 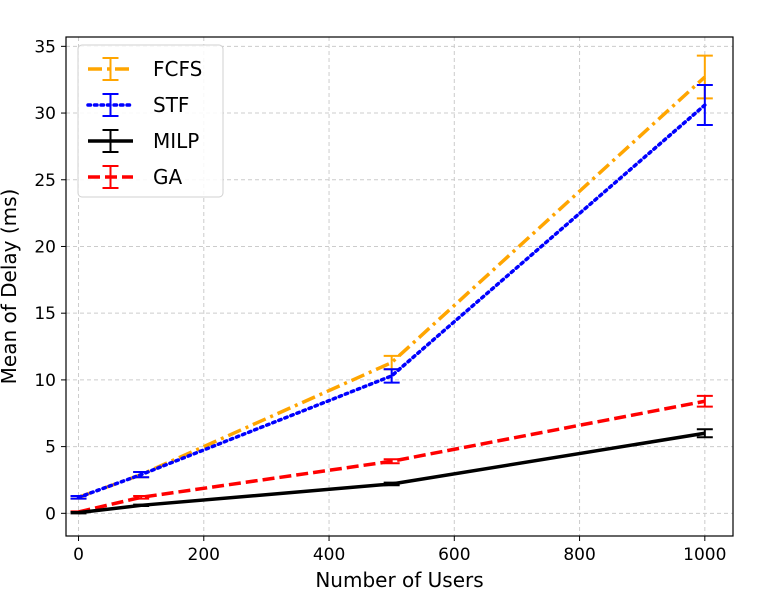 I want to click on error-bar-fcfs, so click(x=391, y=362).